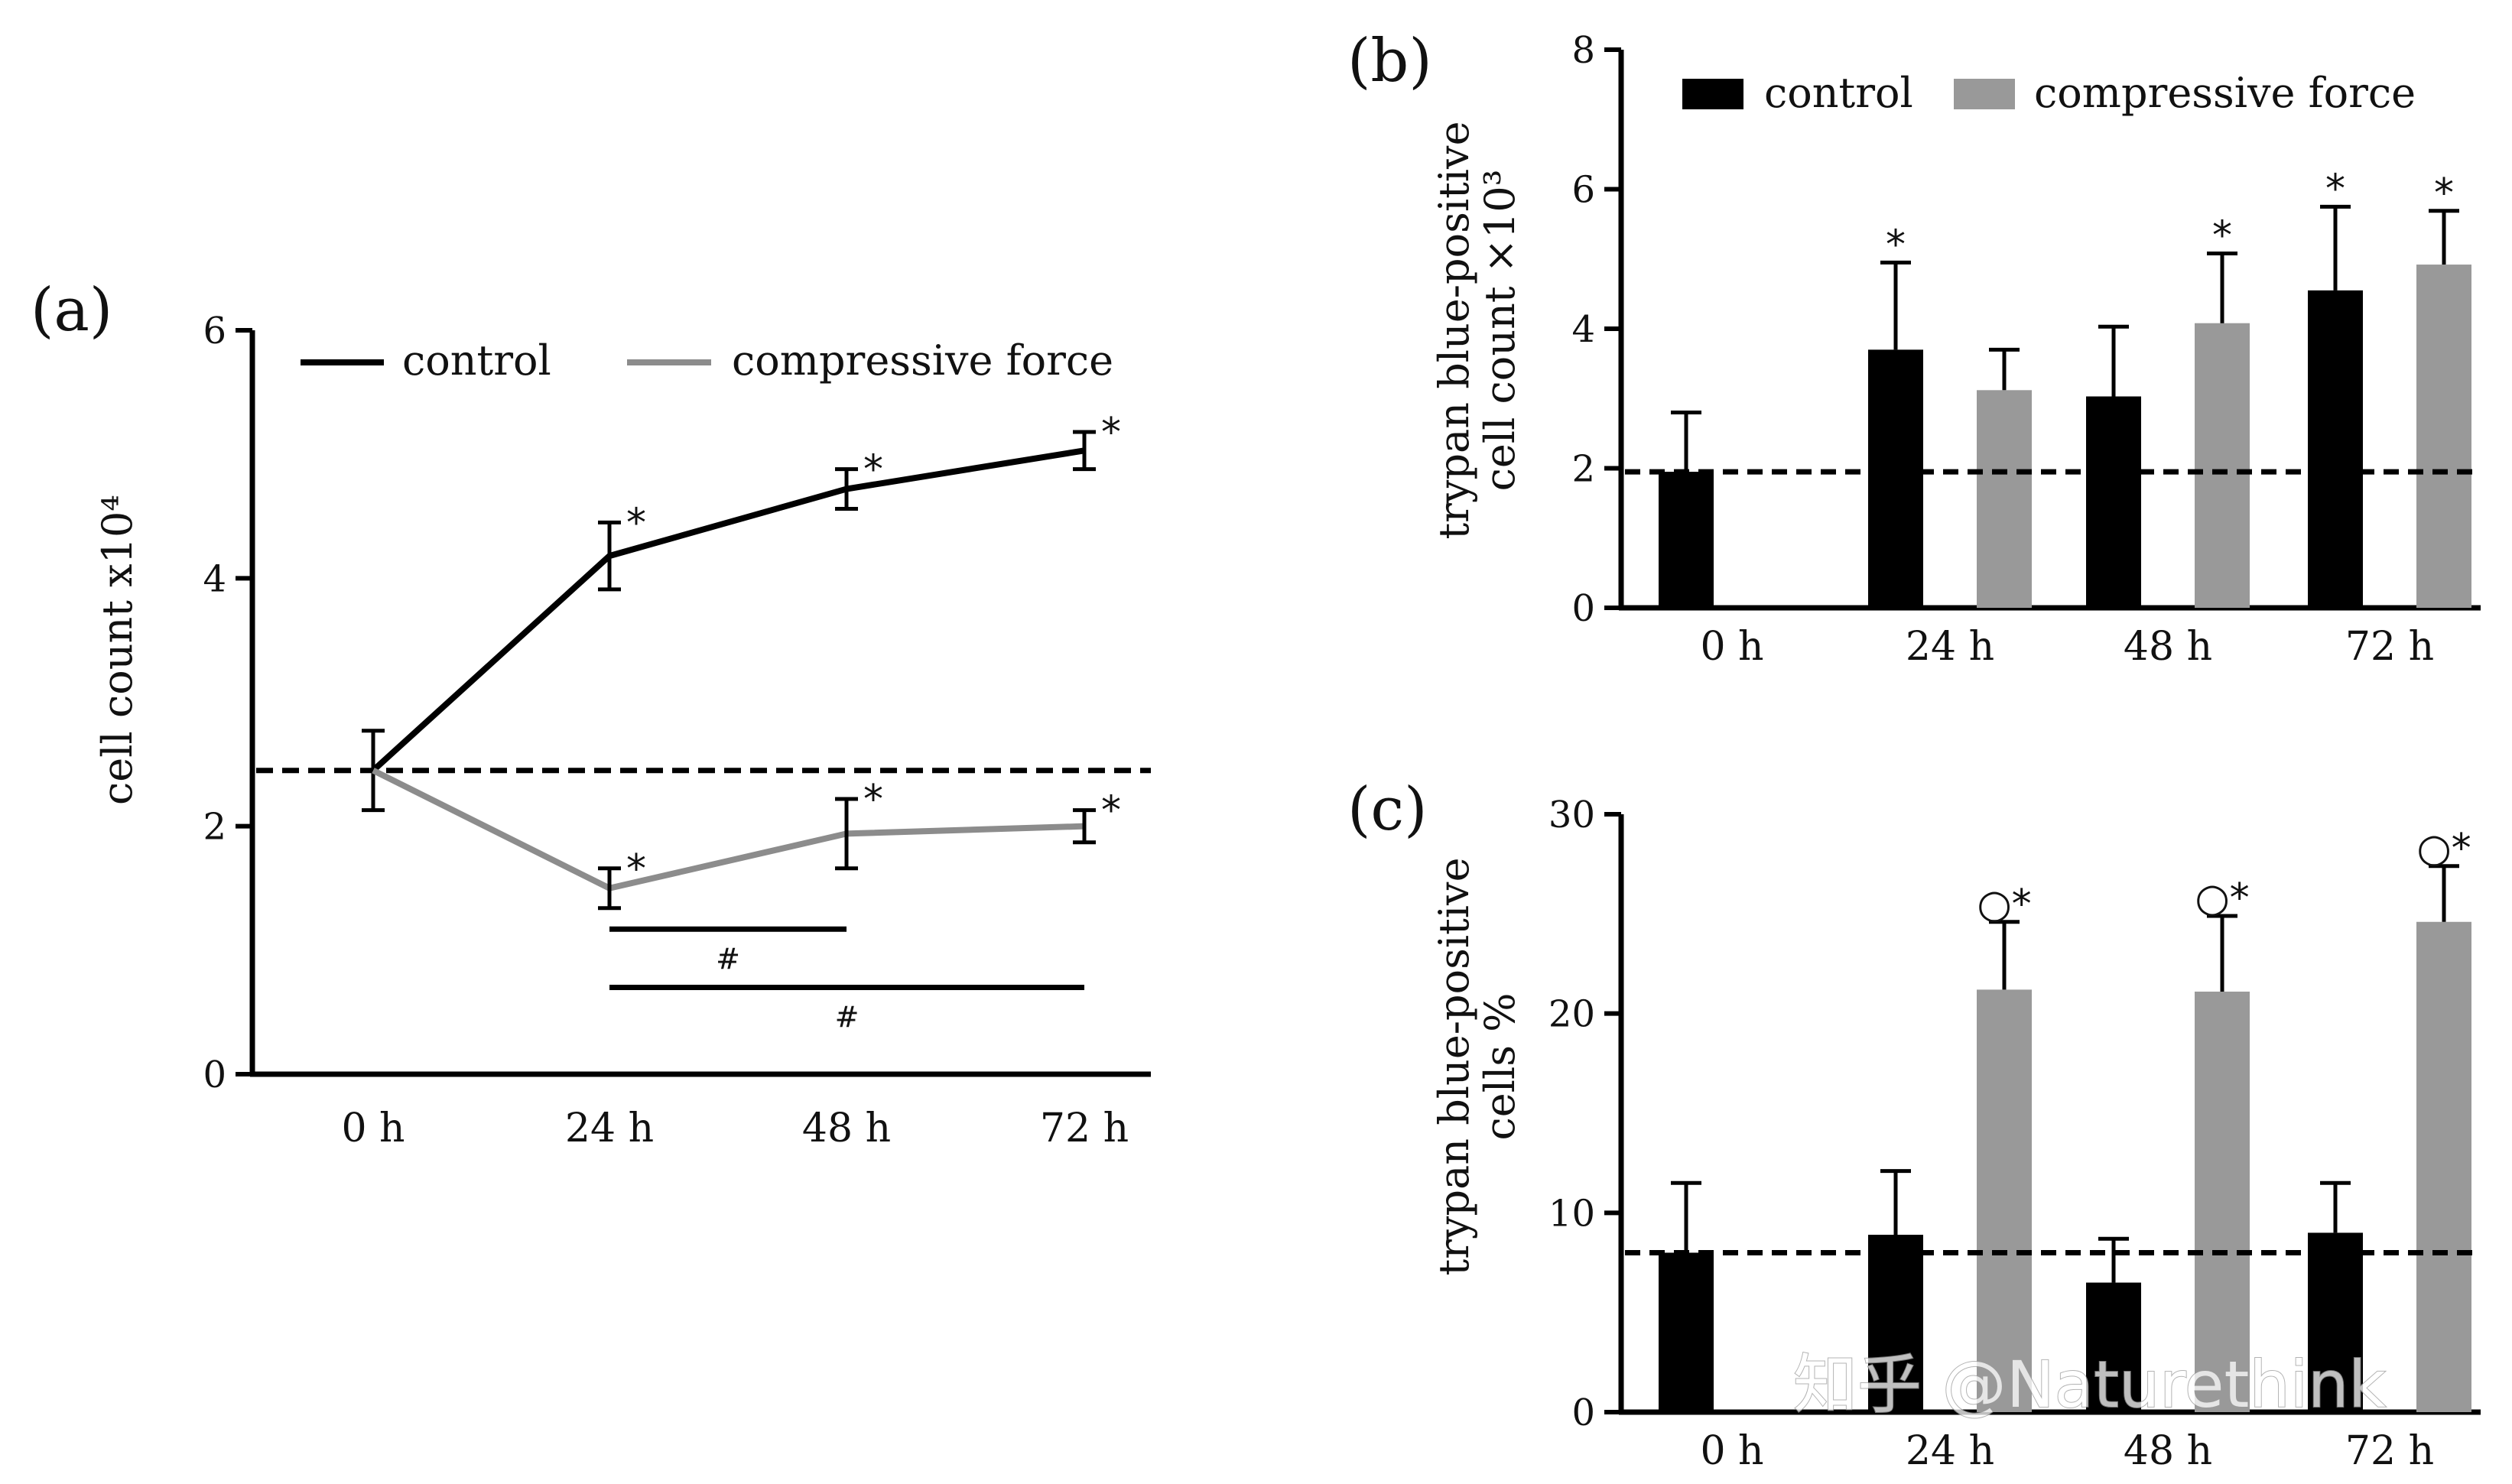 Image resolution: width=2512 pixels, height=1484 pixels. What do you see at coordinates (1571, 1213) in the screenshot?
I see `panel-c-y-tick-label: 10` at bounding box center [1571, 1213].